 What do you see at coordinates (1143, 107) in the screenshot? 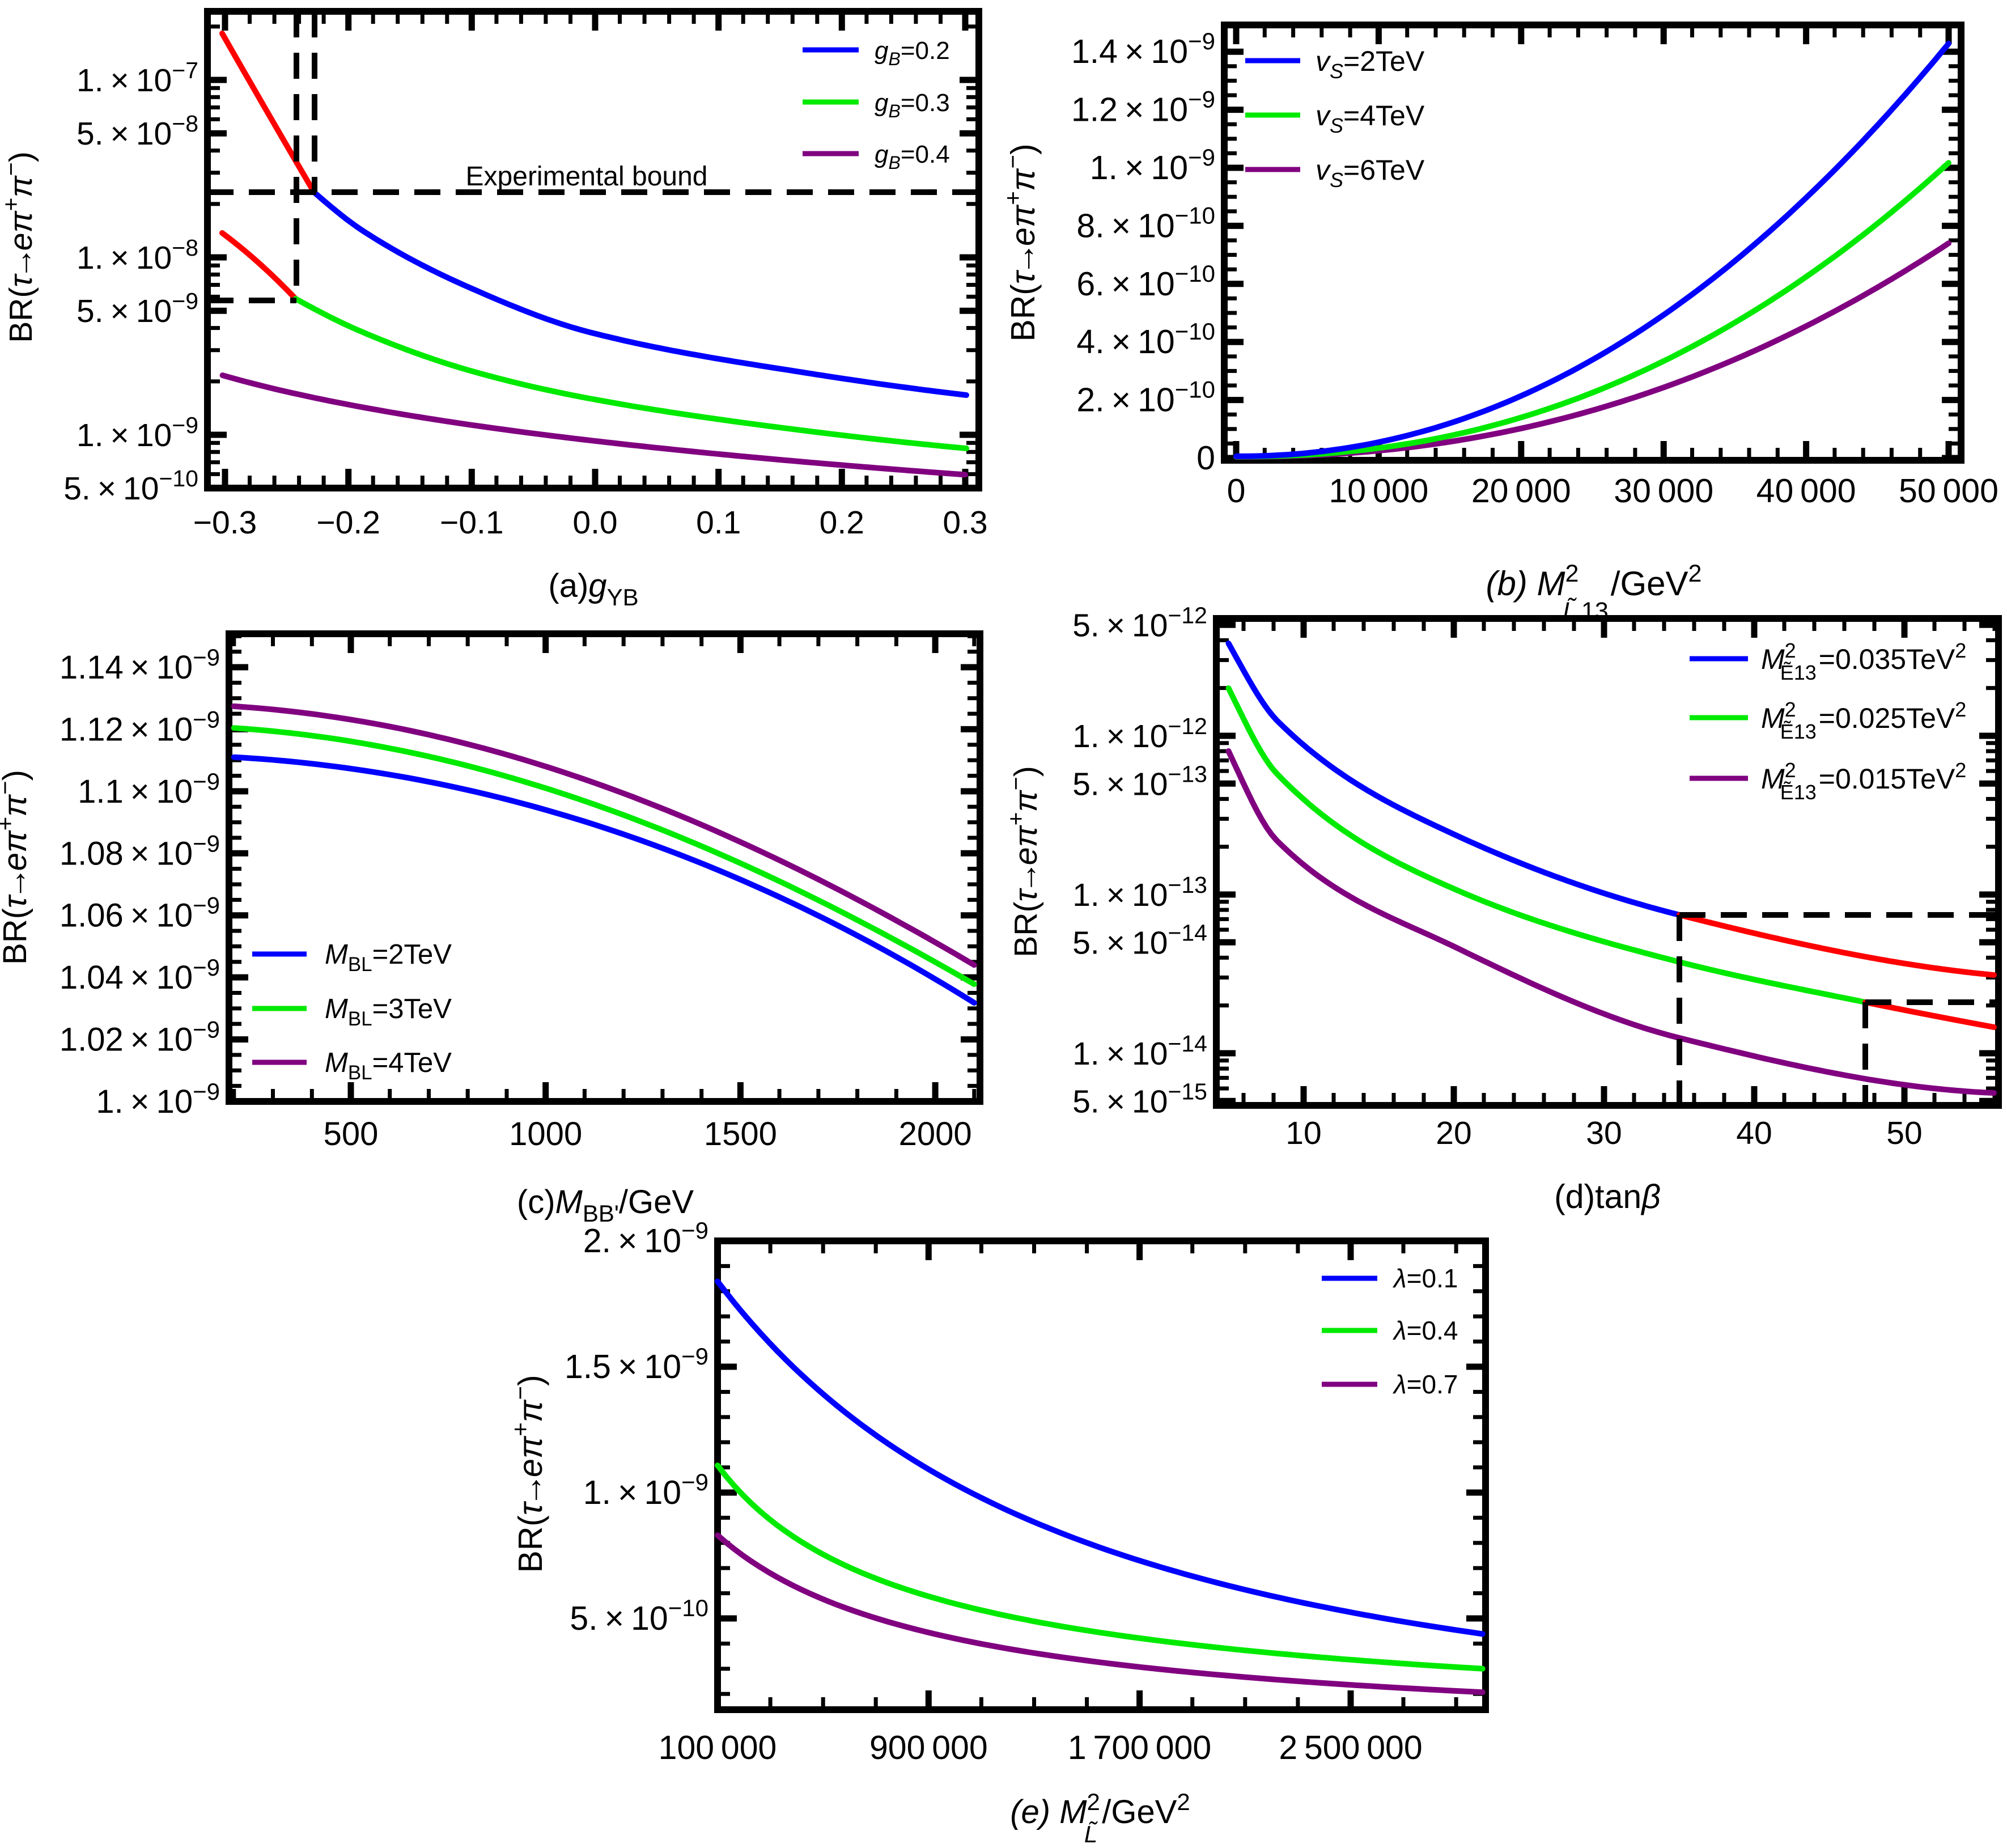
I see `svg-text:1.2×10−9: 1.2 × 10⁻⁹` at bounding box center [1143, 107].